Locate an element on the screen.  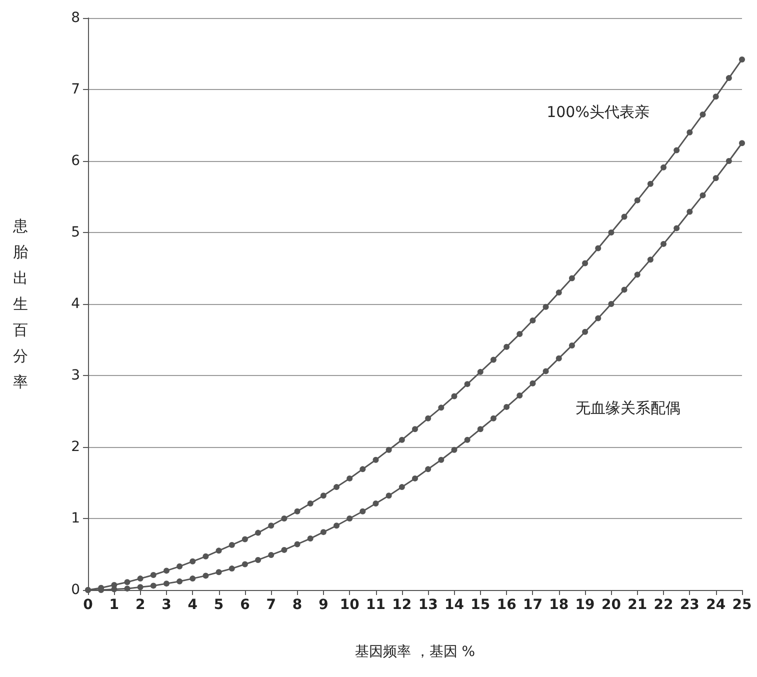
x-tick-label: 3 is located at coordinates (167, 605).